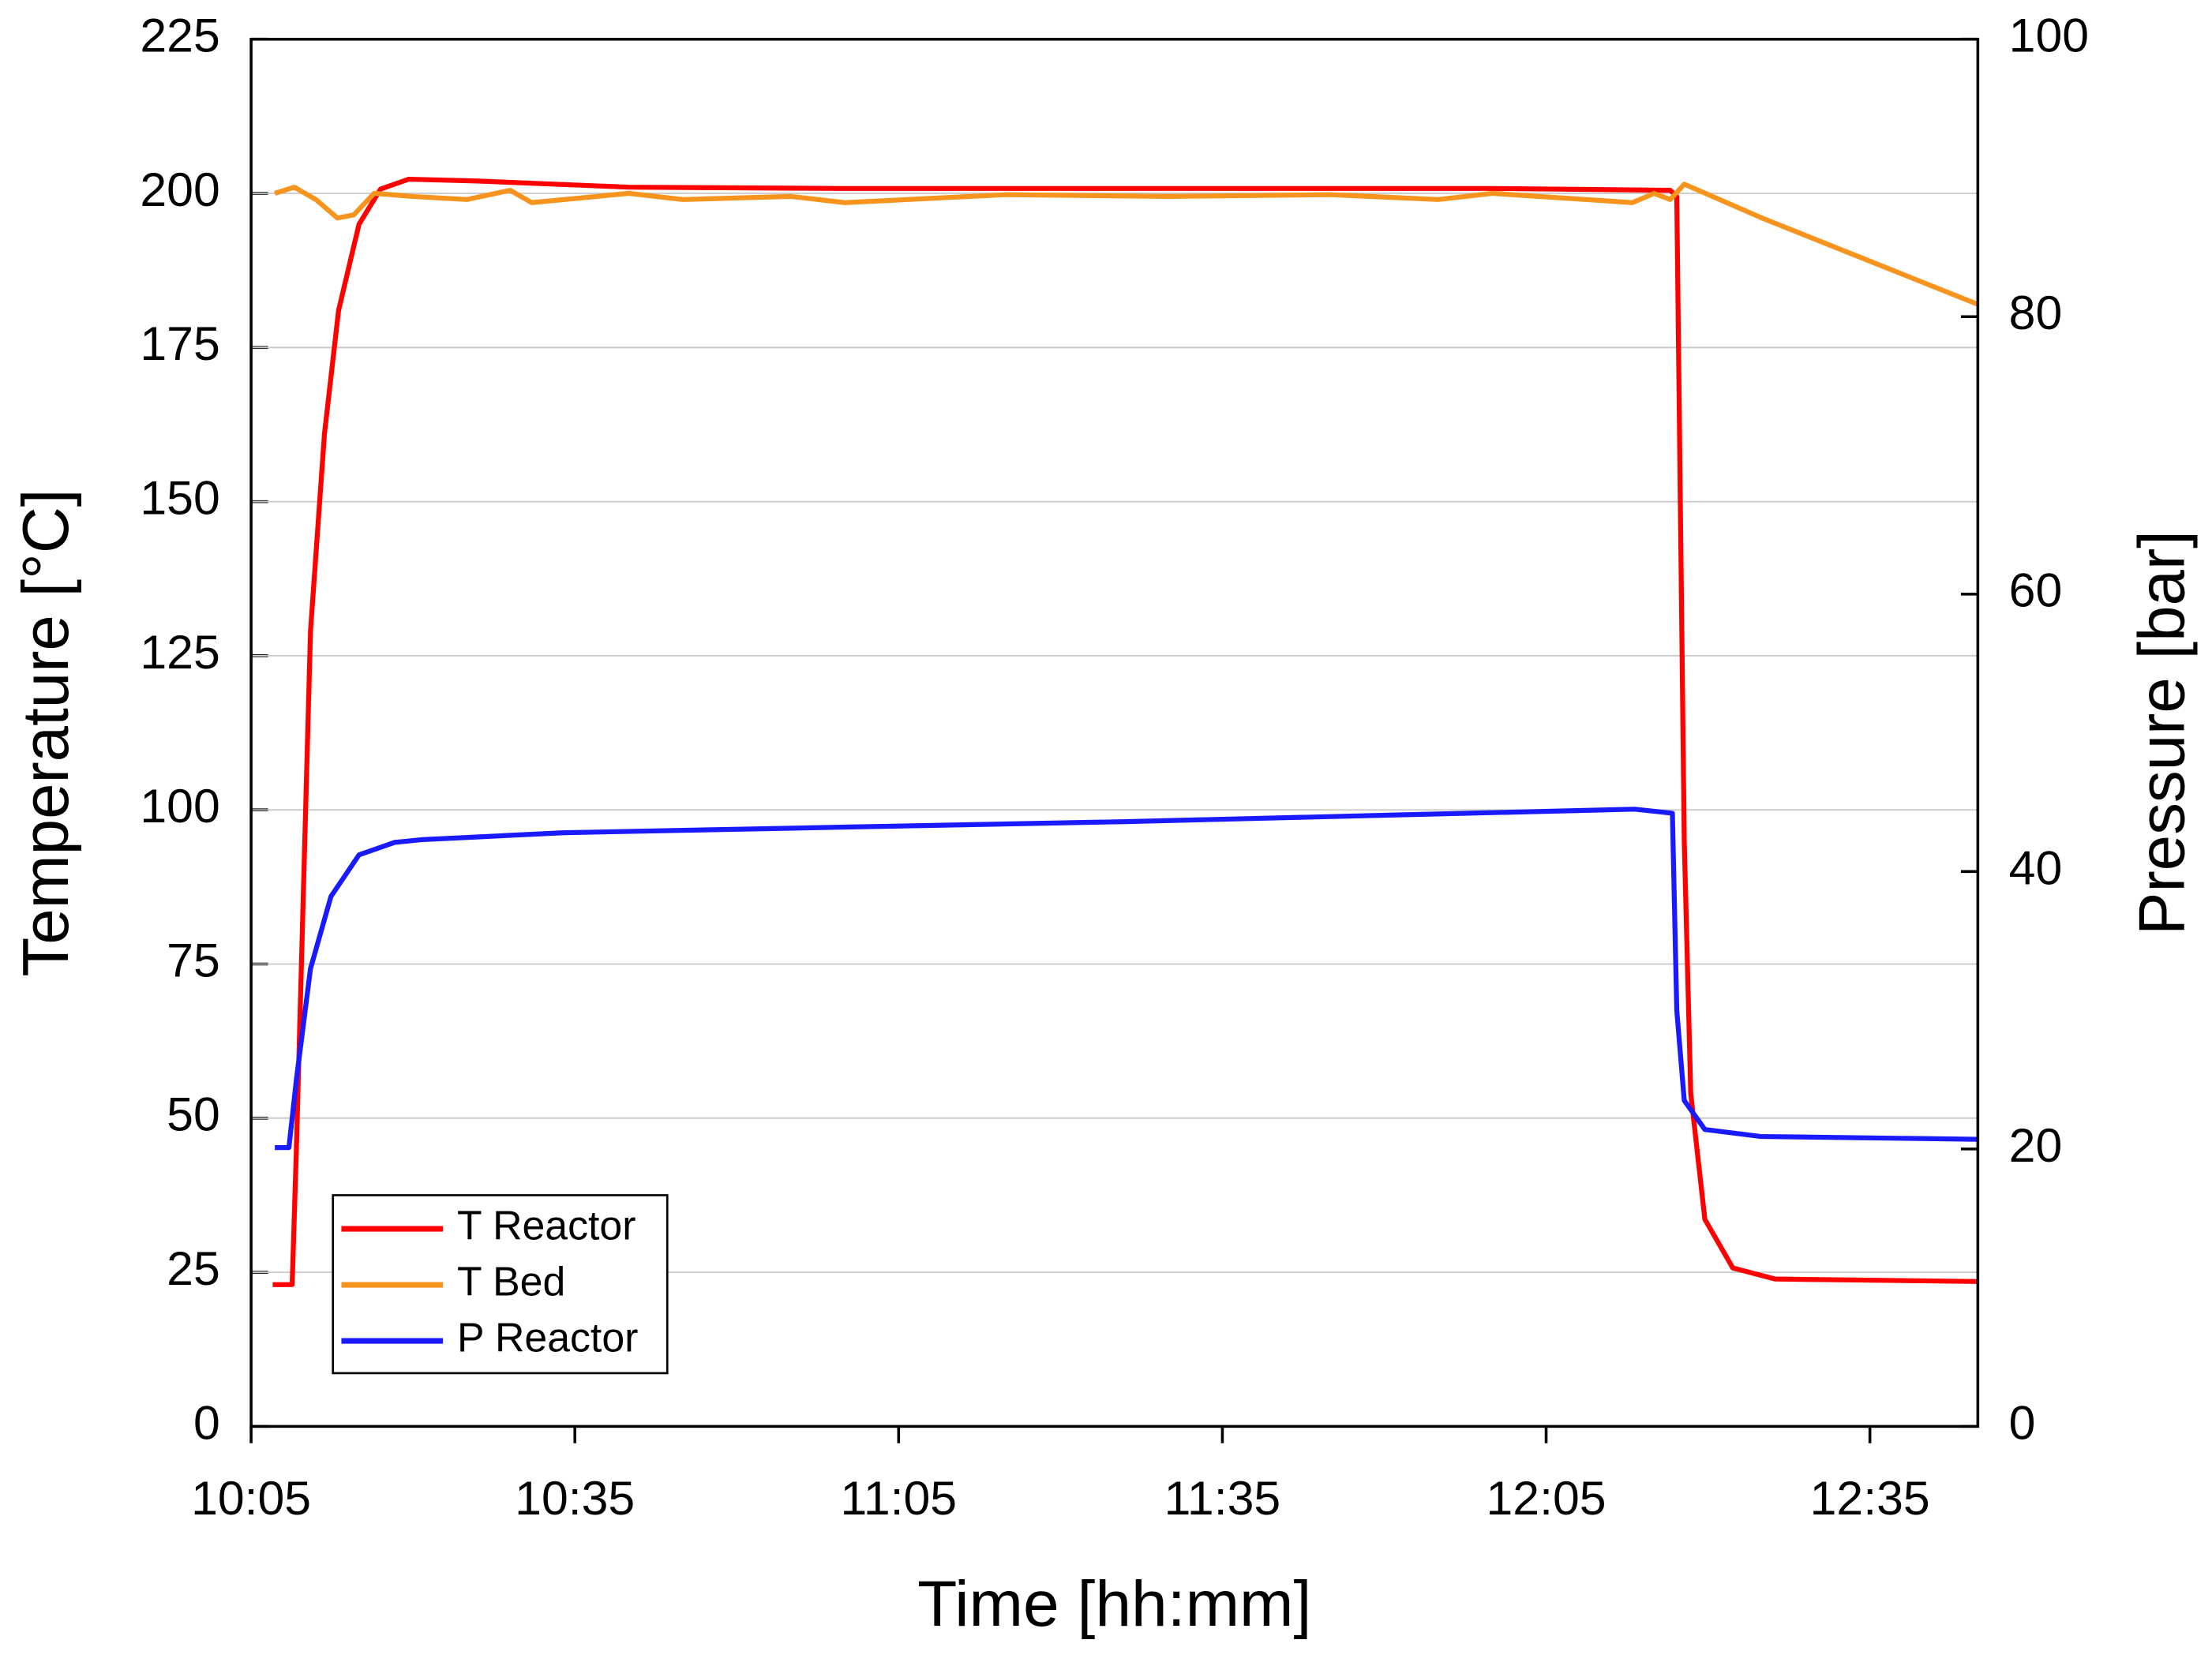 The height and width of the screenshot is (1666, 2212). I want to click on y2-tick-label: 0, so click(2023, 1423).